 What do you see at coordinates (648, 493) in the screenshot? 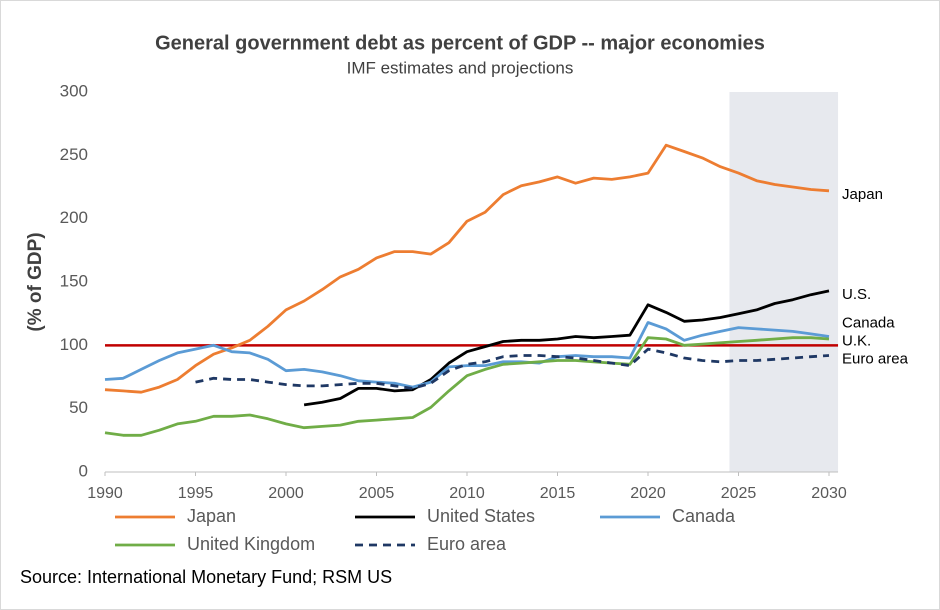
I see `x-tick-label: 2020` at bounding box center [648, 493].